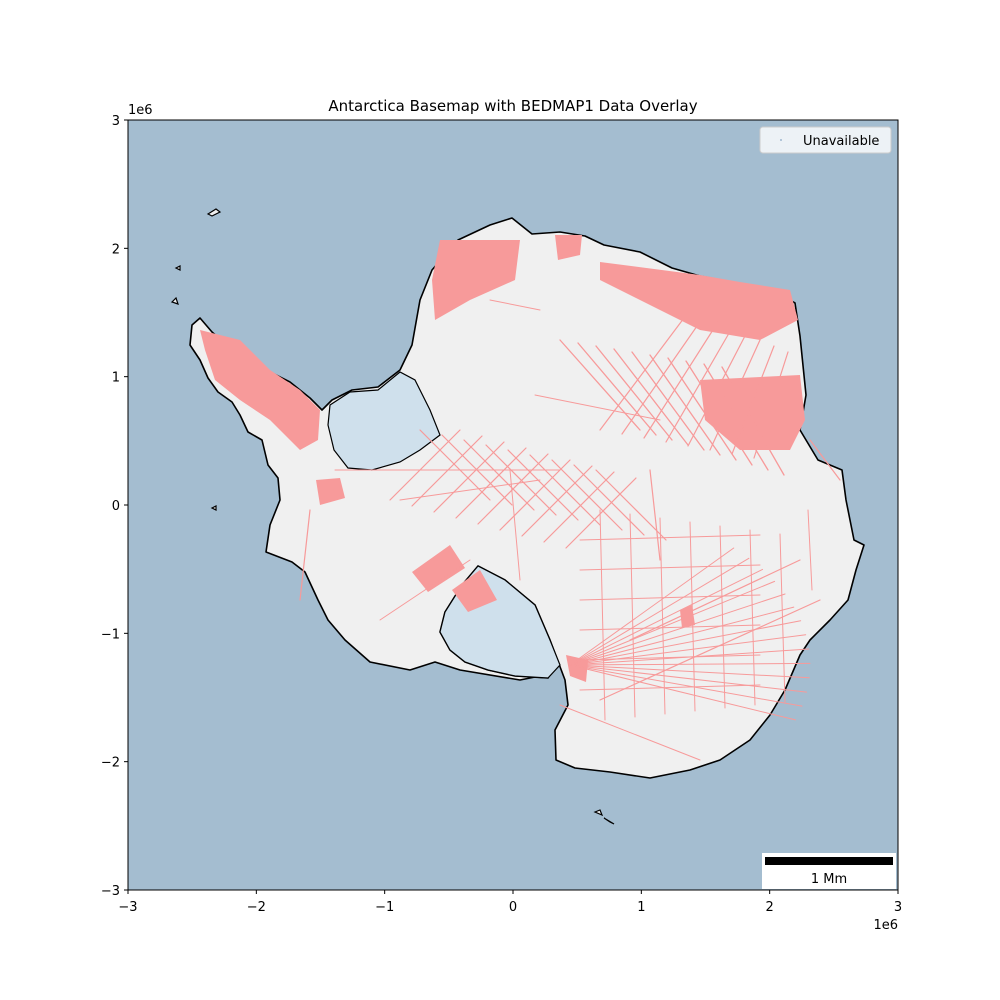  What do you see at coordinates (770, 907) in the screenshot?
I see `x-tick-label: 2` at bounding box center [770, 907].